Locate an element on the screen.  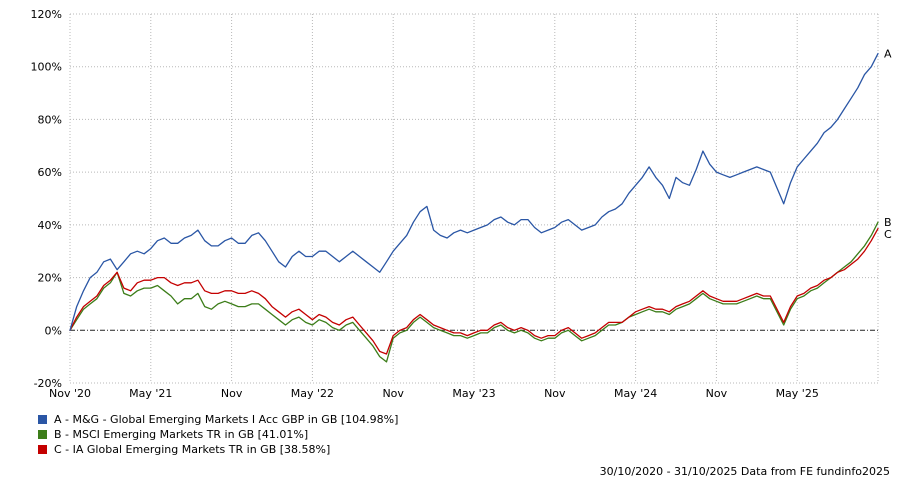
y-axis-tick-label: 80% is located at coordinates (50, 119).